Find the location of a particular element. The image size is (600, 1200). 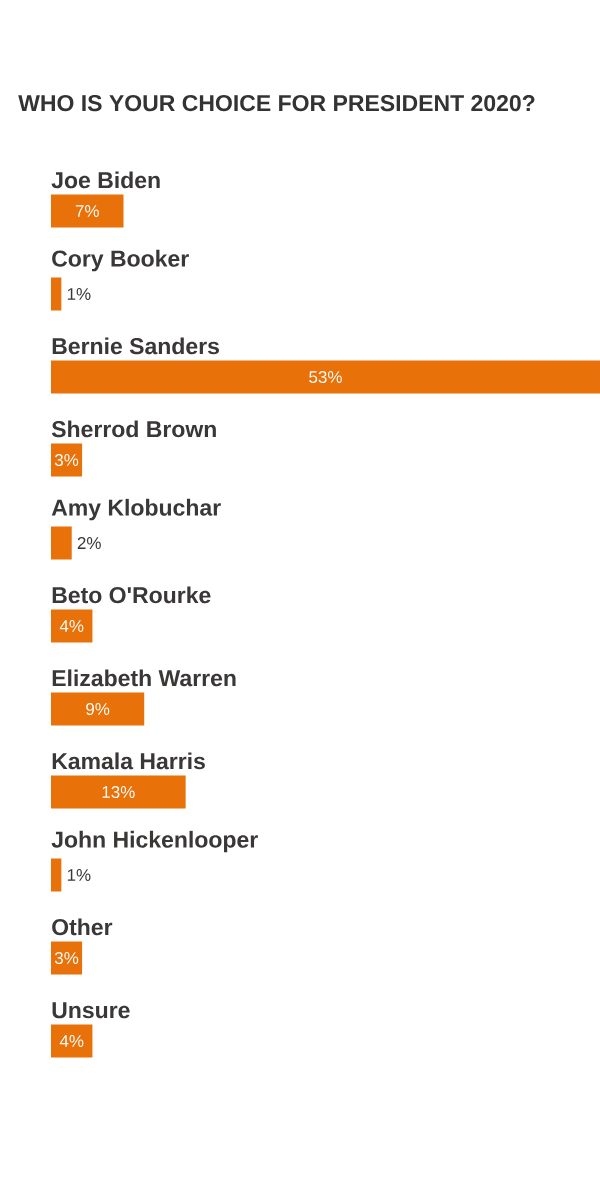

y-tick-label: Beto O'Rourke is located at coordinates (131, 595).